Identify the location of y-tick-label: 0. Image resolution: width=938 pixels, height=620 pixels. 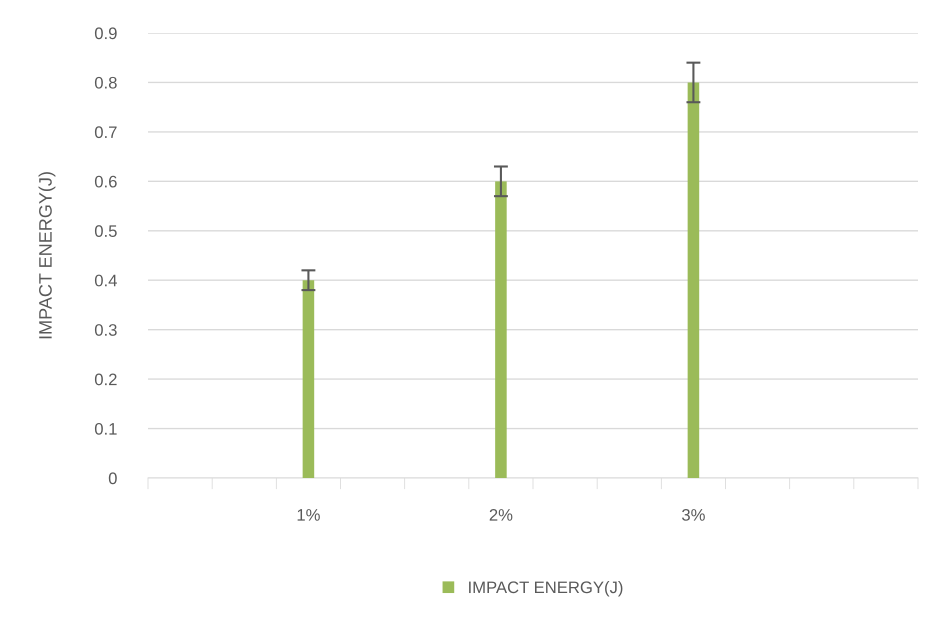
(112, 478).